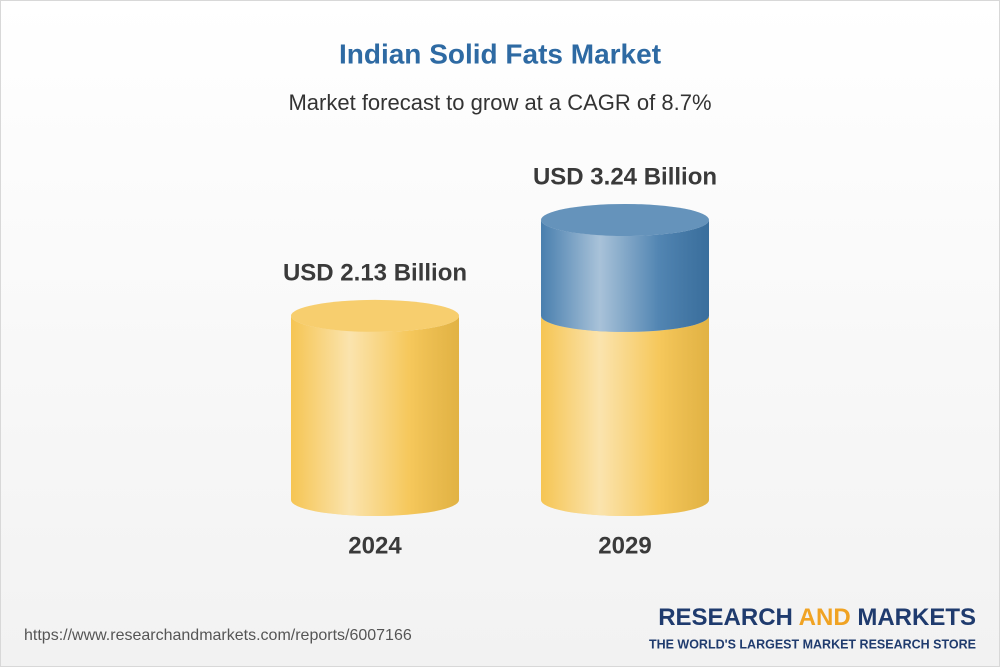 The image size is (1000, 667). Describe the element at coordinates (625, 176) in the screenshot. I see `value-label: USD 3.24 Billion` at that location.